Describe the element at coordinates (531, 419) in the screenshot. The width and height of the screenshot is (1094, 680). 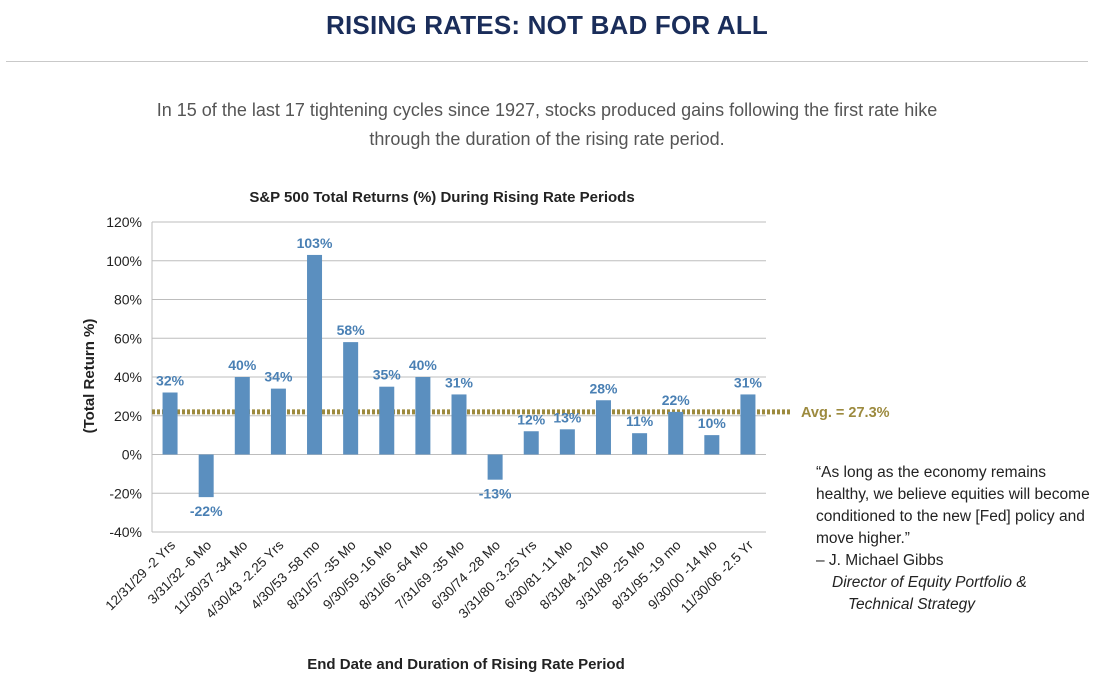
I see `data-label: 12%` at that location.